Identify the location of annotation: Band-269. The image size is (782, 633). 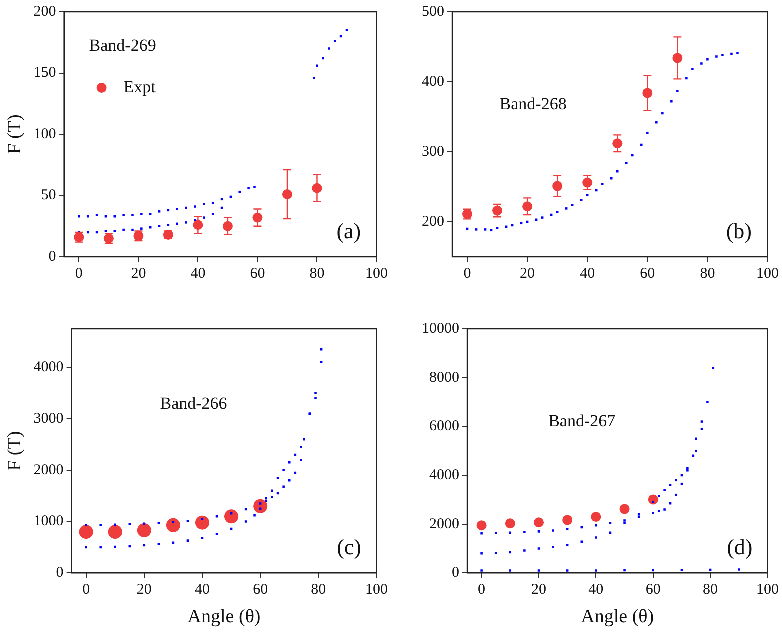
(122, 45).